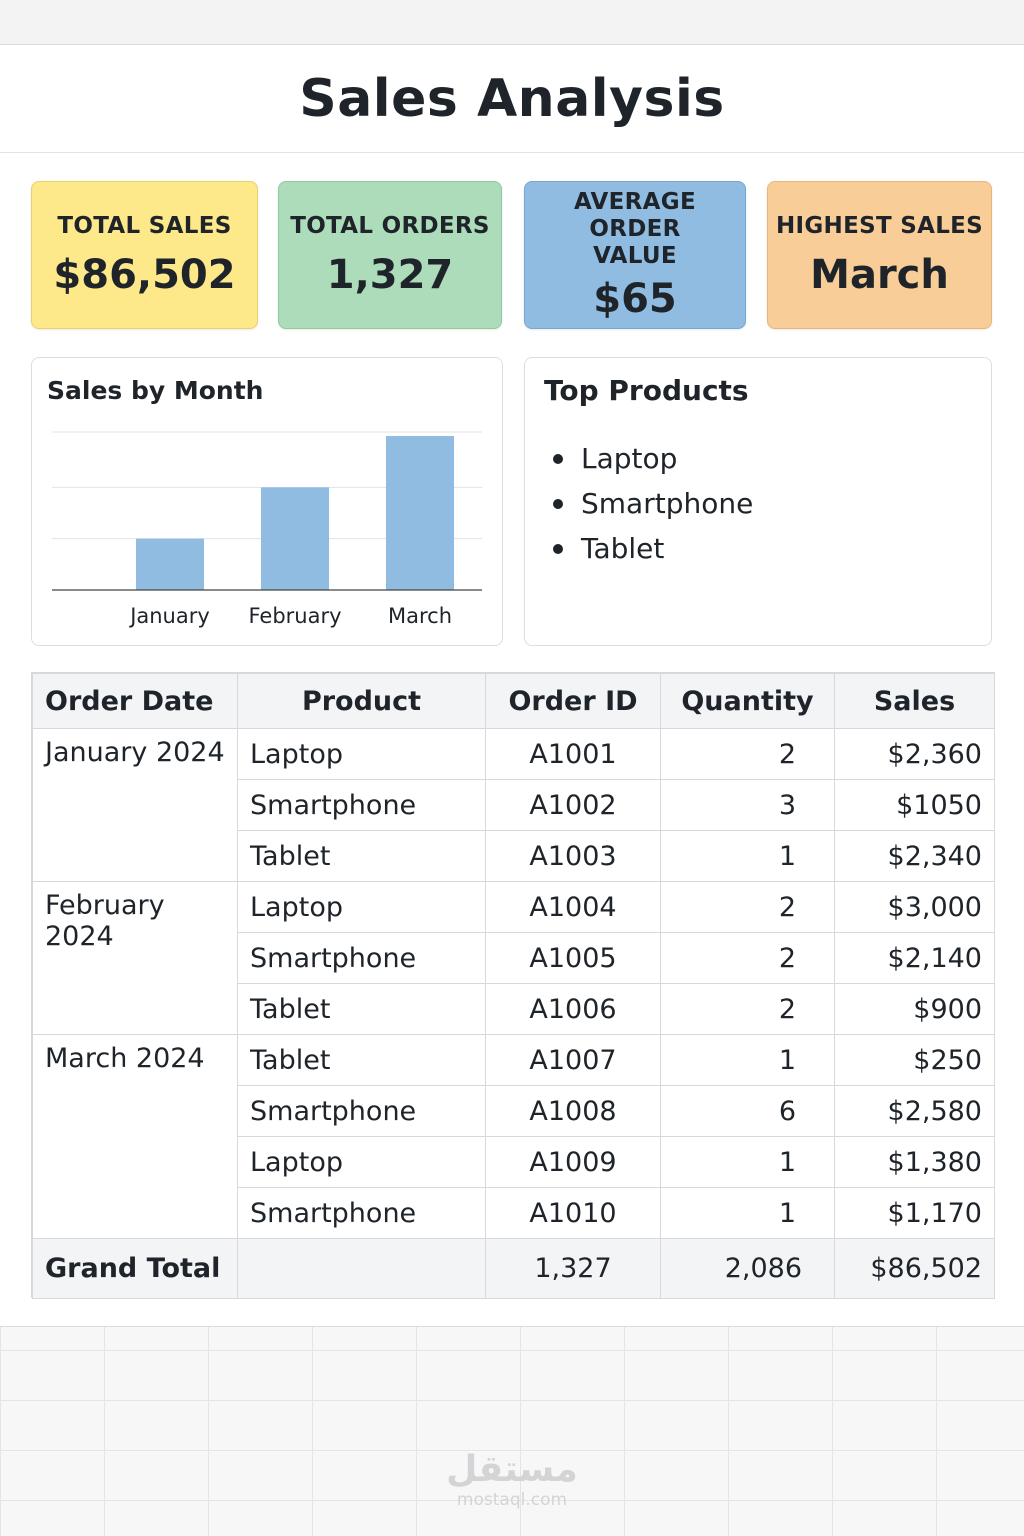 This screenshot has height=1536, width=1024. What do you see at coordinates (573, 1009) in the screenshot?
I see `order-id-cell: A1006` at bounding box center [573, 1009].